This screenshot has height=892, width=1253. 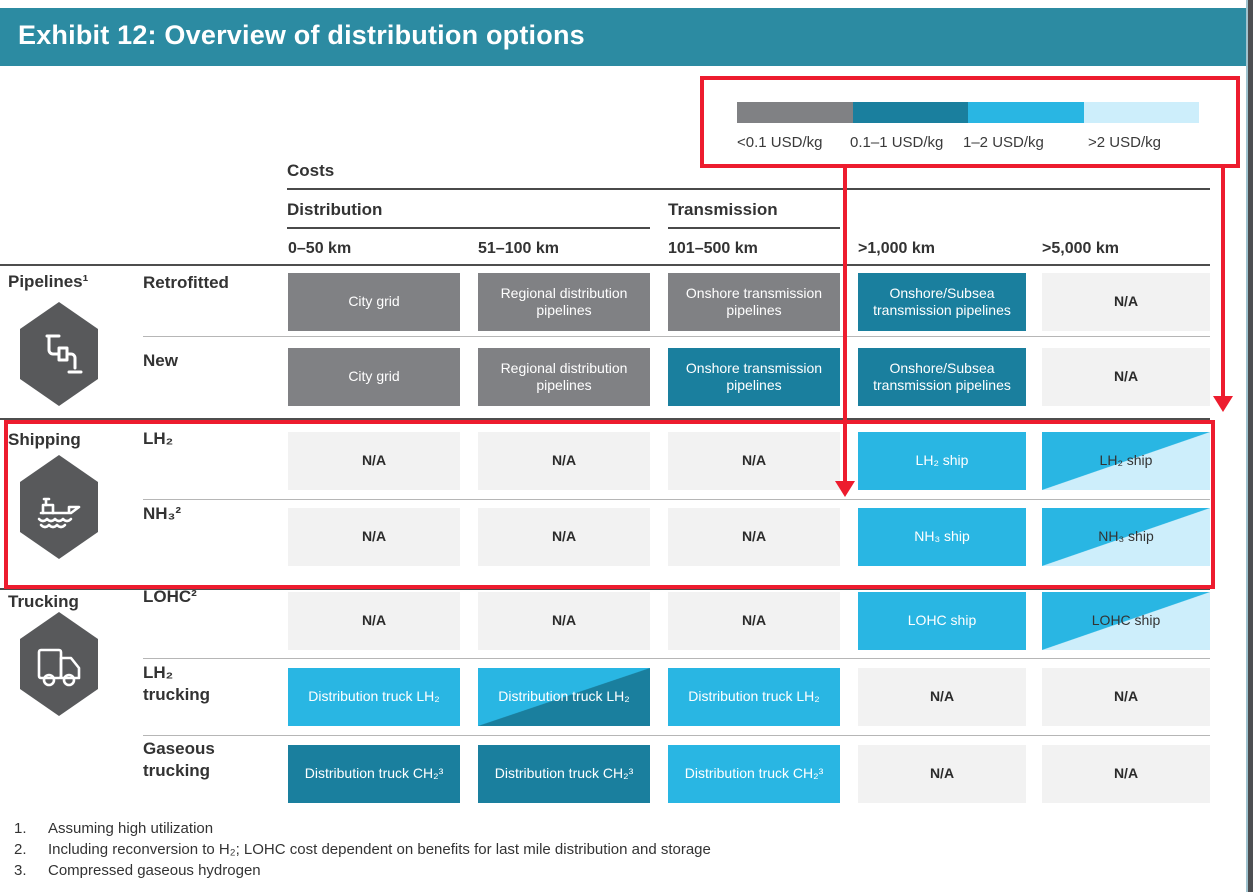 I want to click on cell-lohc-101-500: N/A, so click(x=754, y=621).